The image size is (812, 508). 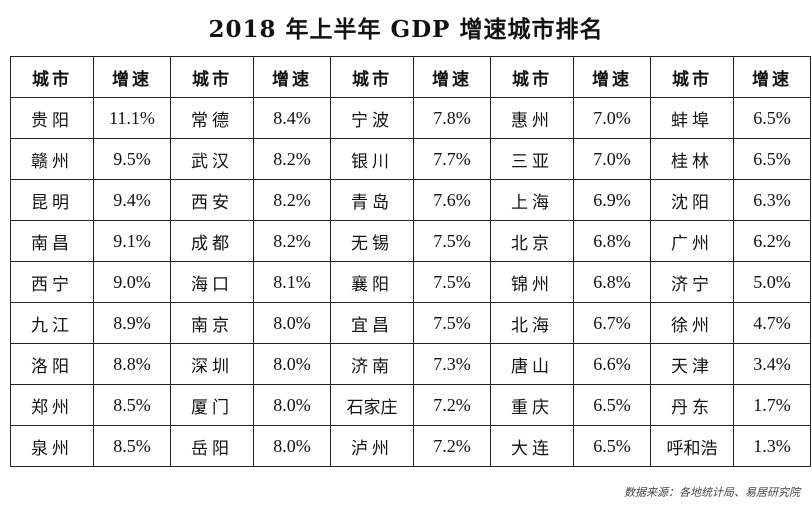 I want to click on city-name-cell: 重庆, so click(x=532, y=405).